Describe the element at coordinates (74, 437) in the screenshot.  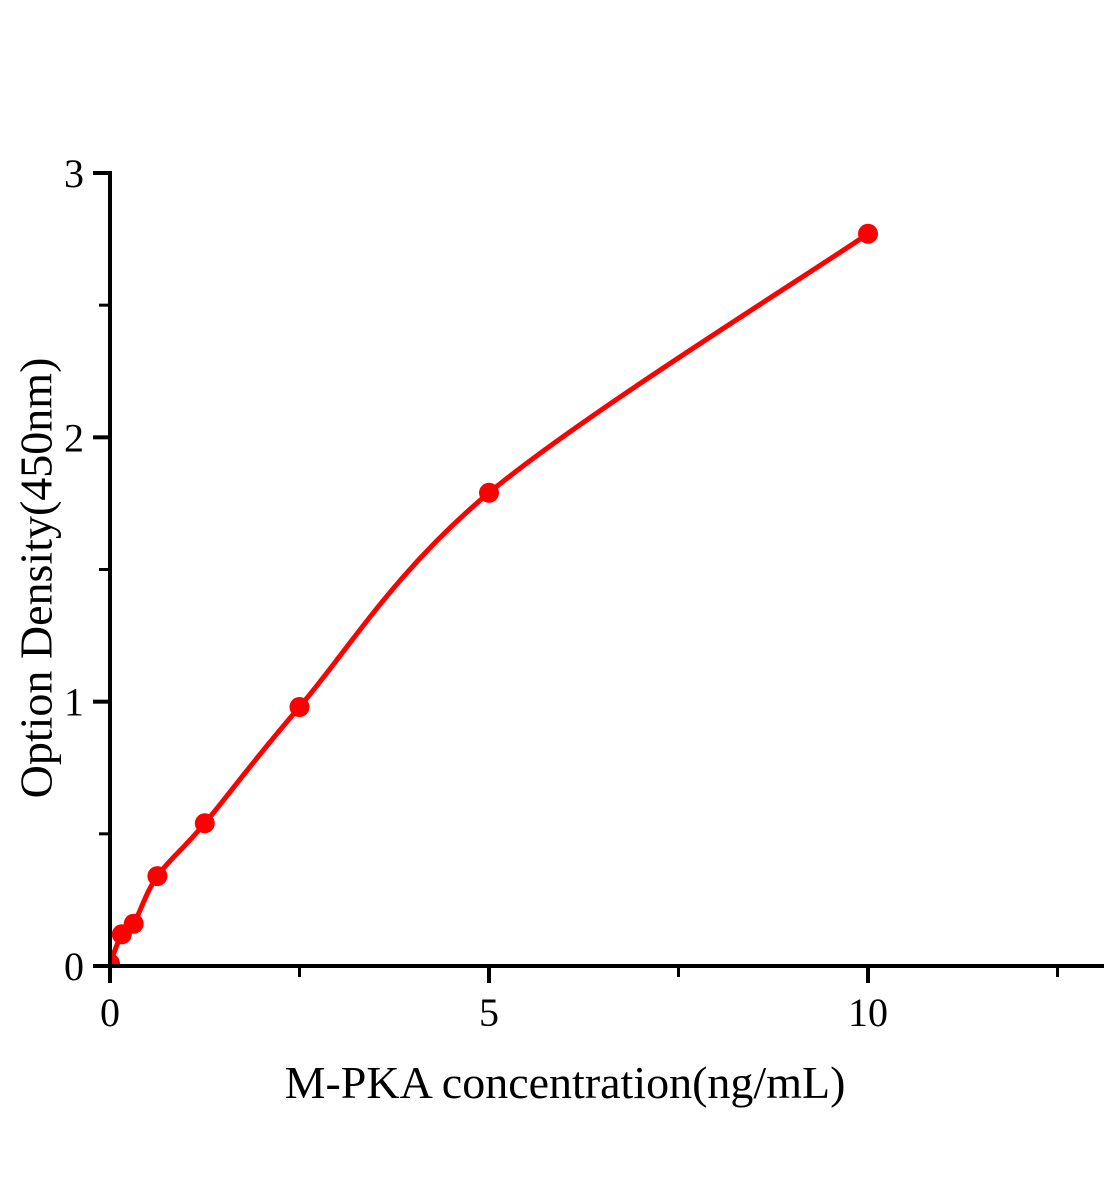
I see `y-tick-label: 2` at that location.